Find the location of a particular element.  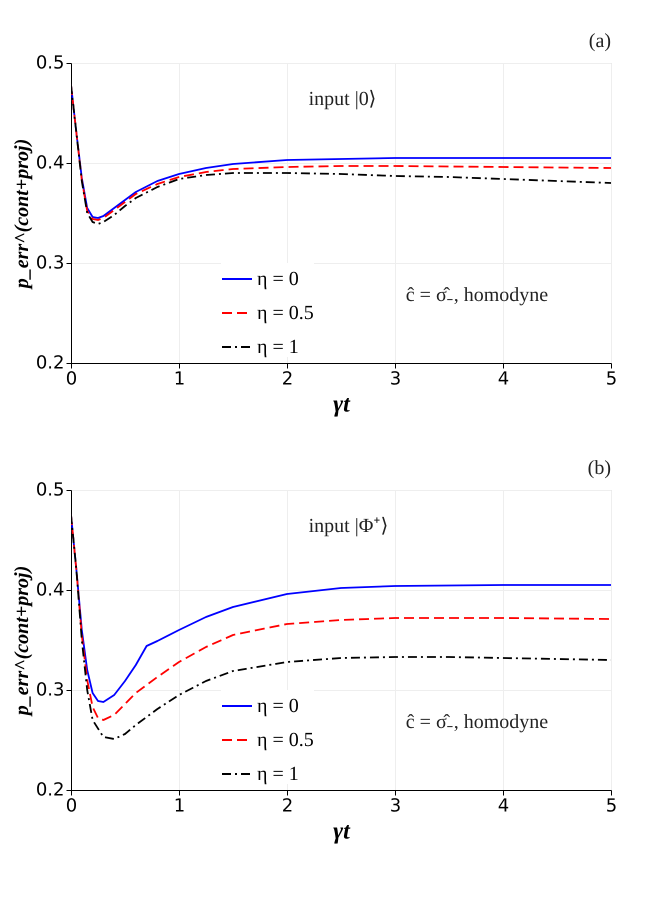

annotation: input |Φ⁺⟩ is located at coordinates (348, 526).